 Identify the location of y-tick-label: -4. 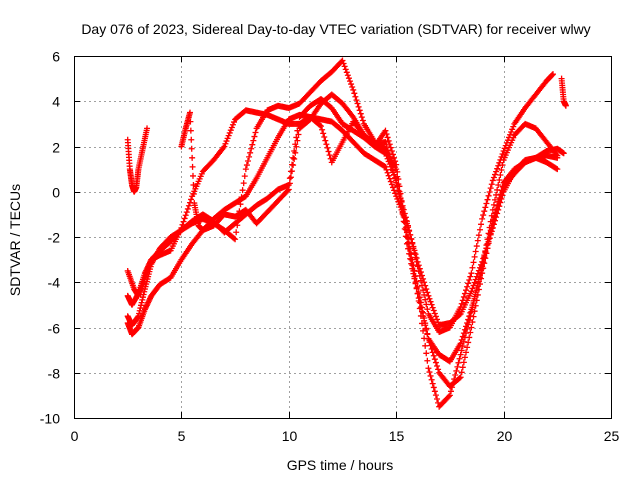
(54, 283).